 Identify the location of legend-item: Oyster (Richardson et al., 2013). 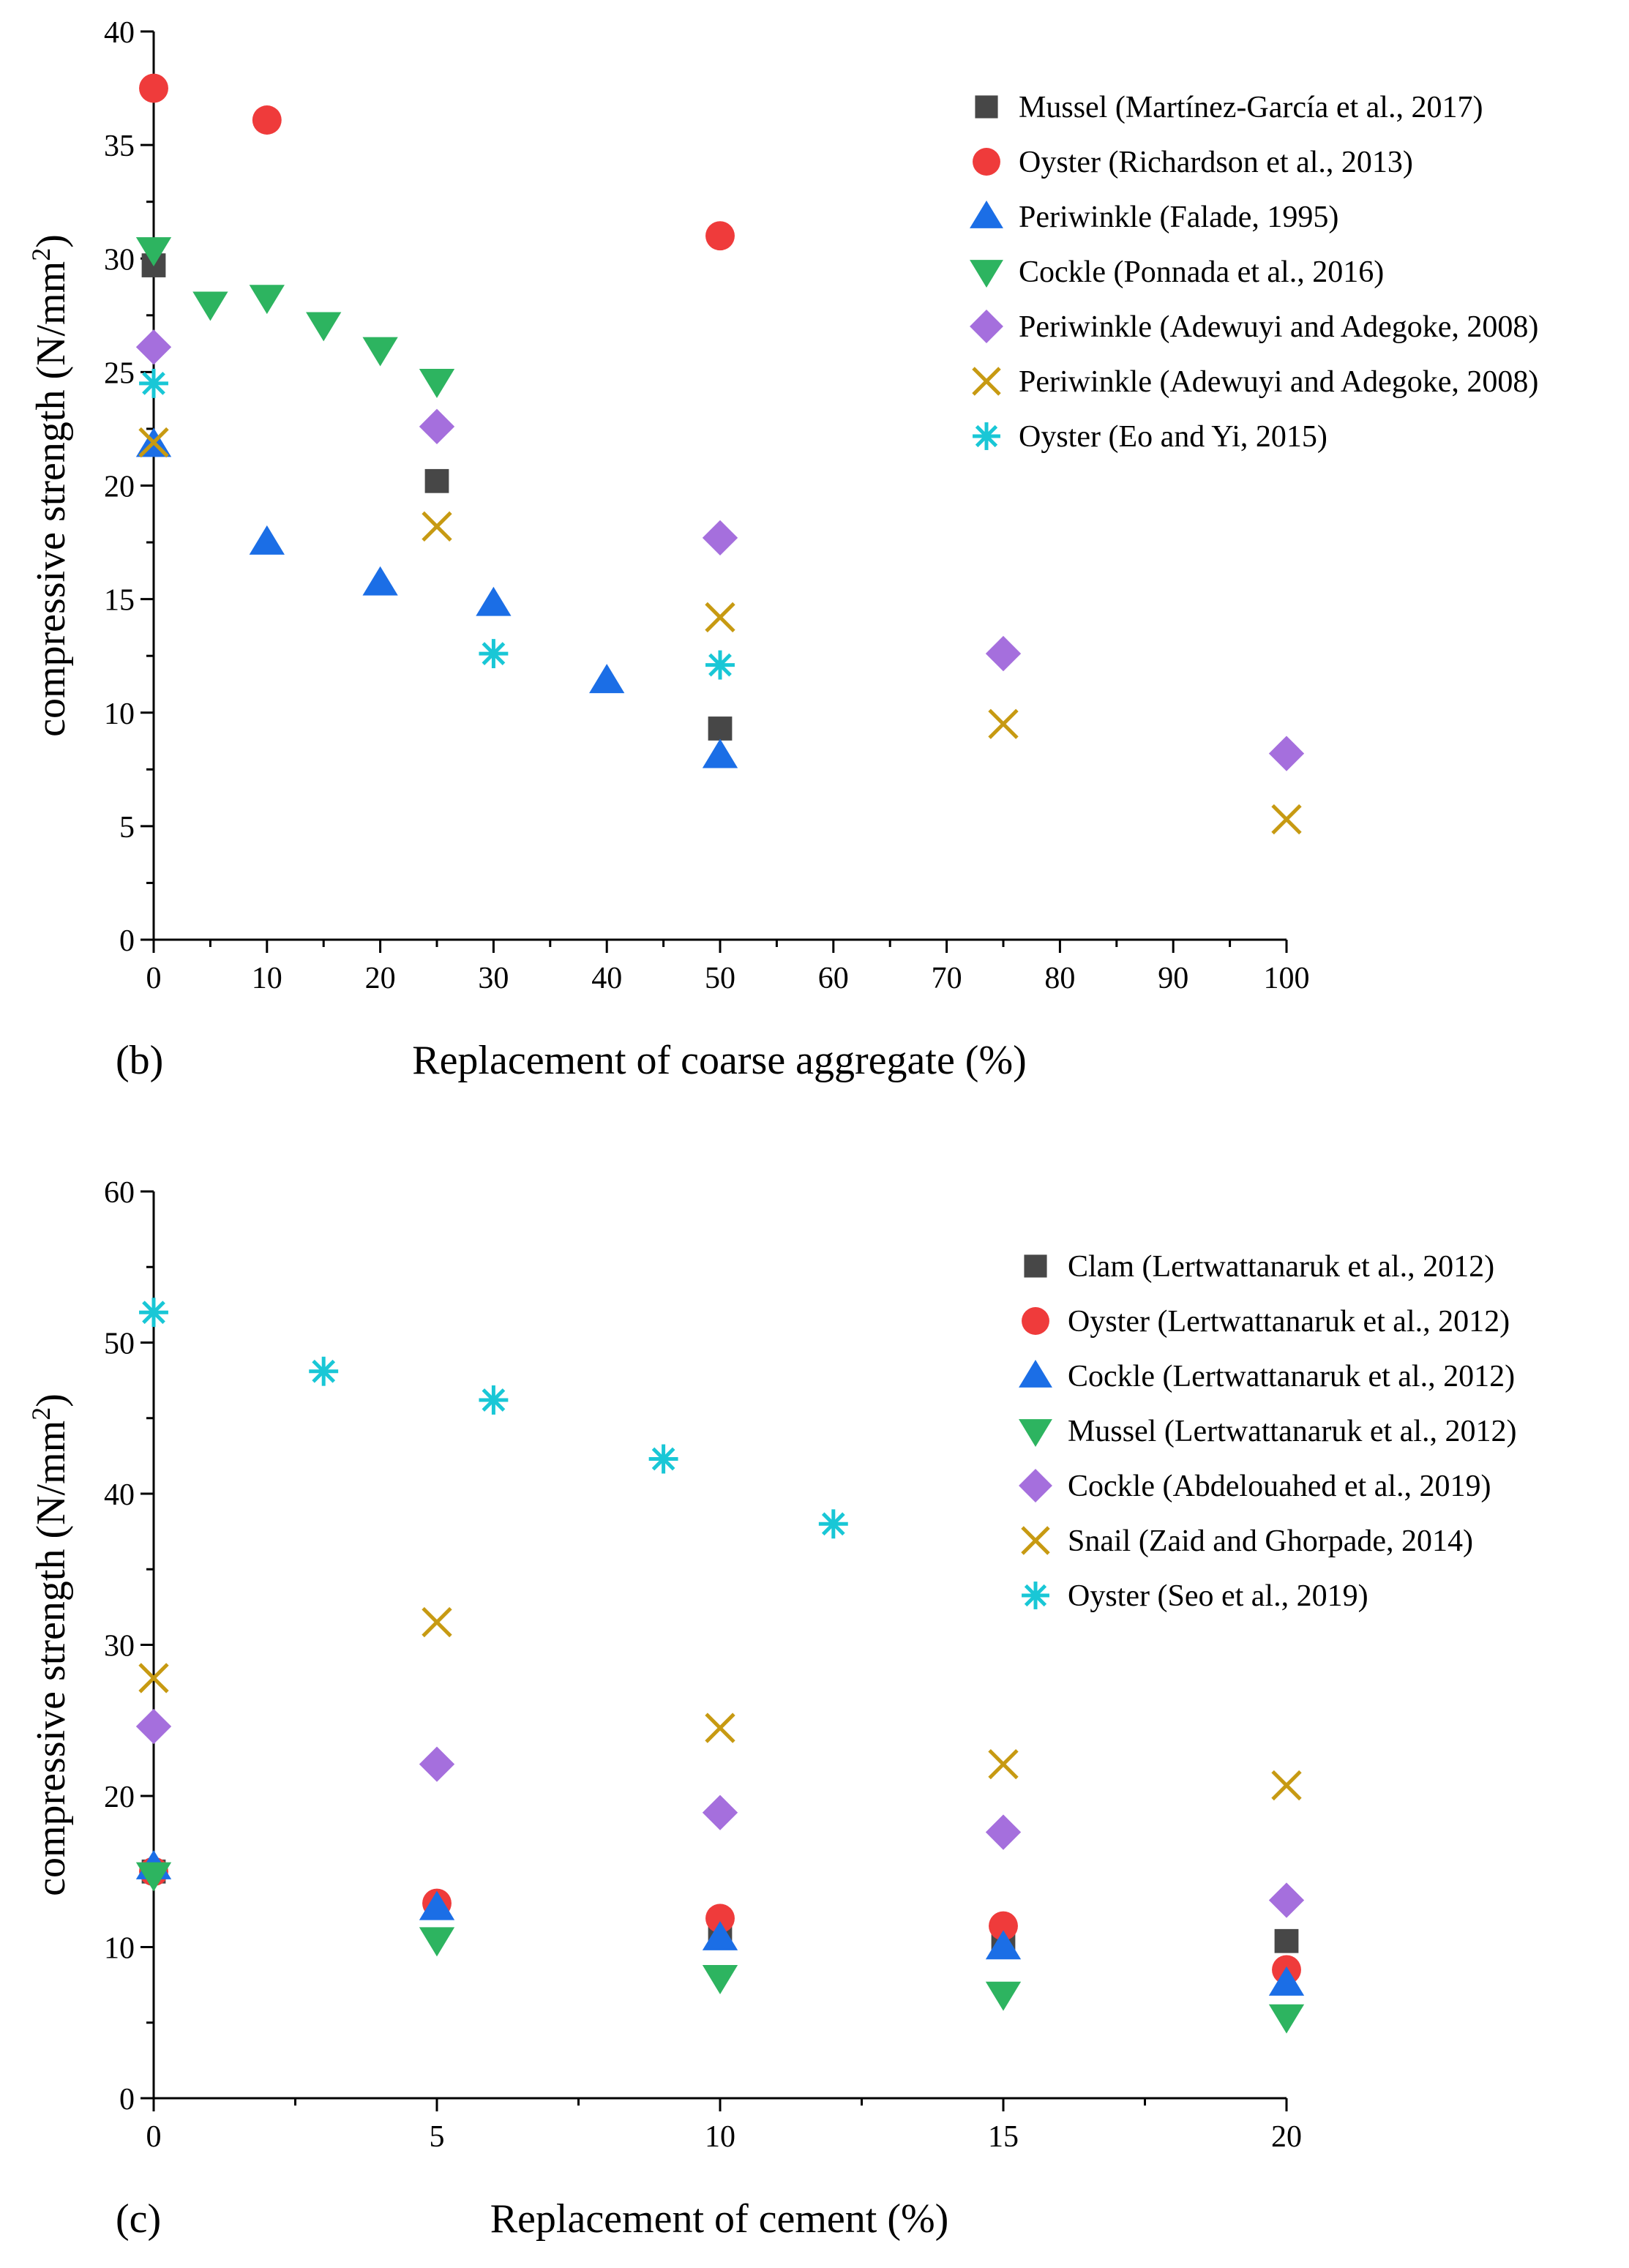
(1193, 162).